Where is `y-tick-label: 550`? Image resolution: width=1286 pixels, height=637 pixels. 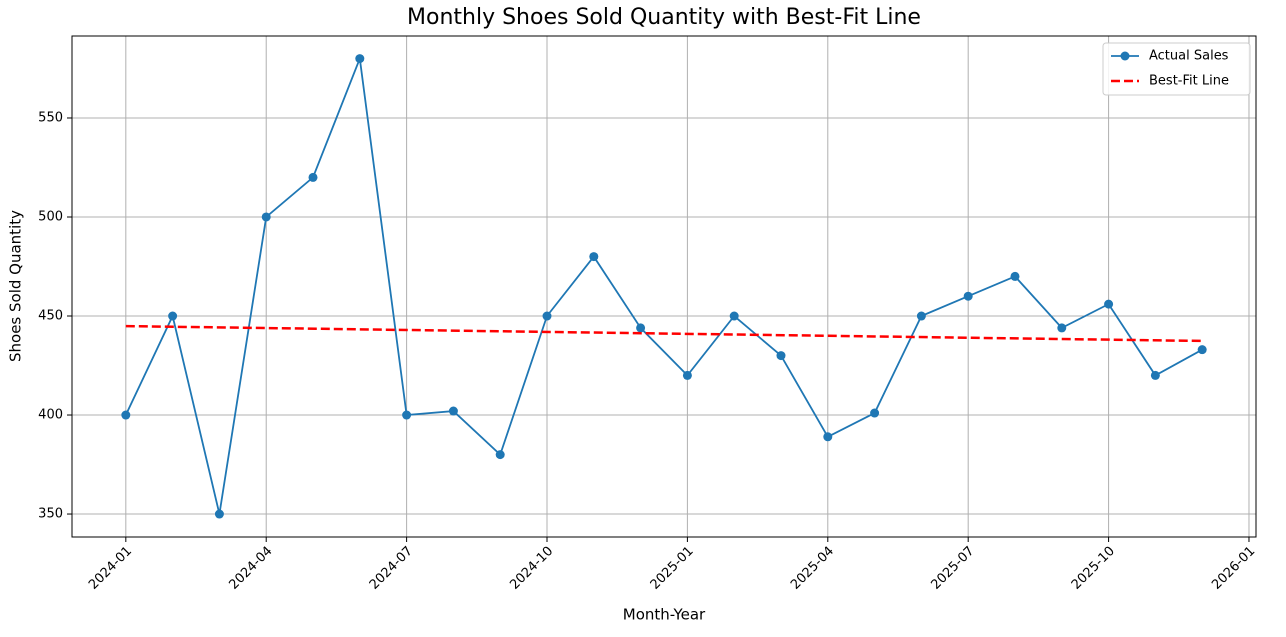
y-tick-label: 550 is located at coordinates (50, 117).